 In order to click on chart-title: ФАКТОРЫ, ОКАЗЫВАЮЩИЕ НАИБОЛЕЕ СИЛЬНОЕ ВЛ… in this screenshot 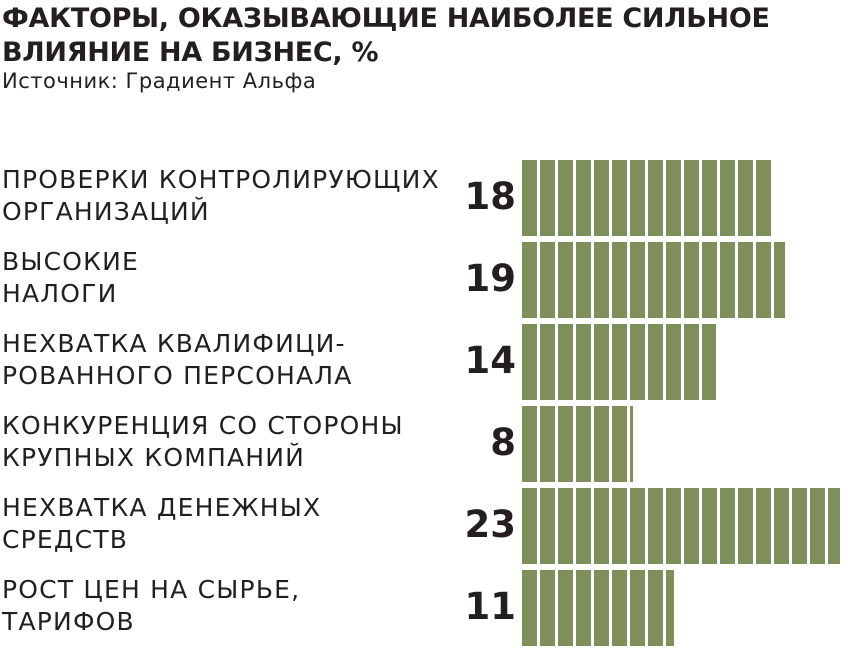, I will do `click(386, 35)`.